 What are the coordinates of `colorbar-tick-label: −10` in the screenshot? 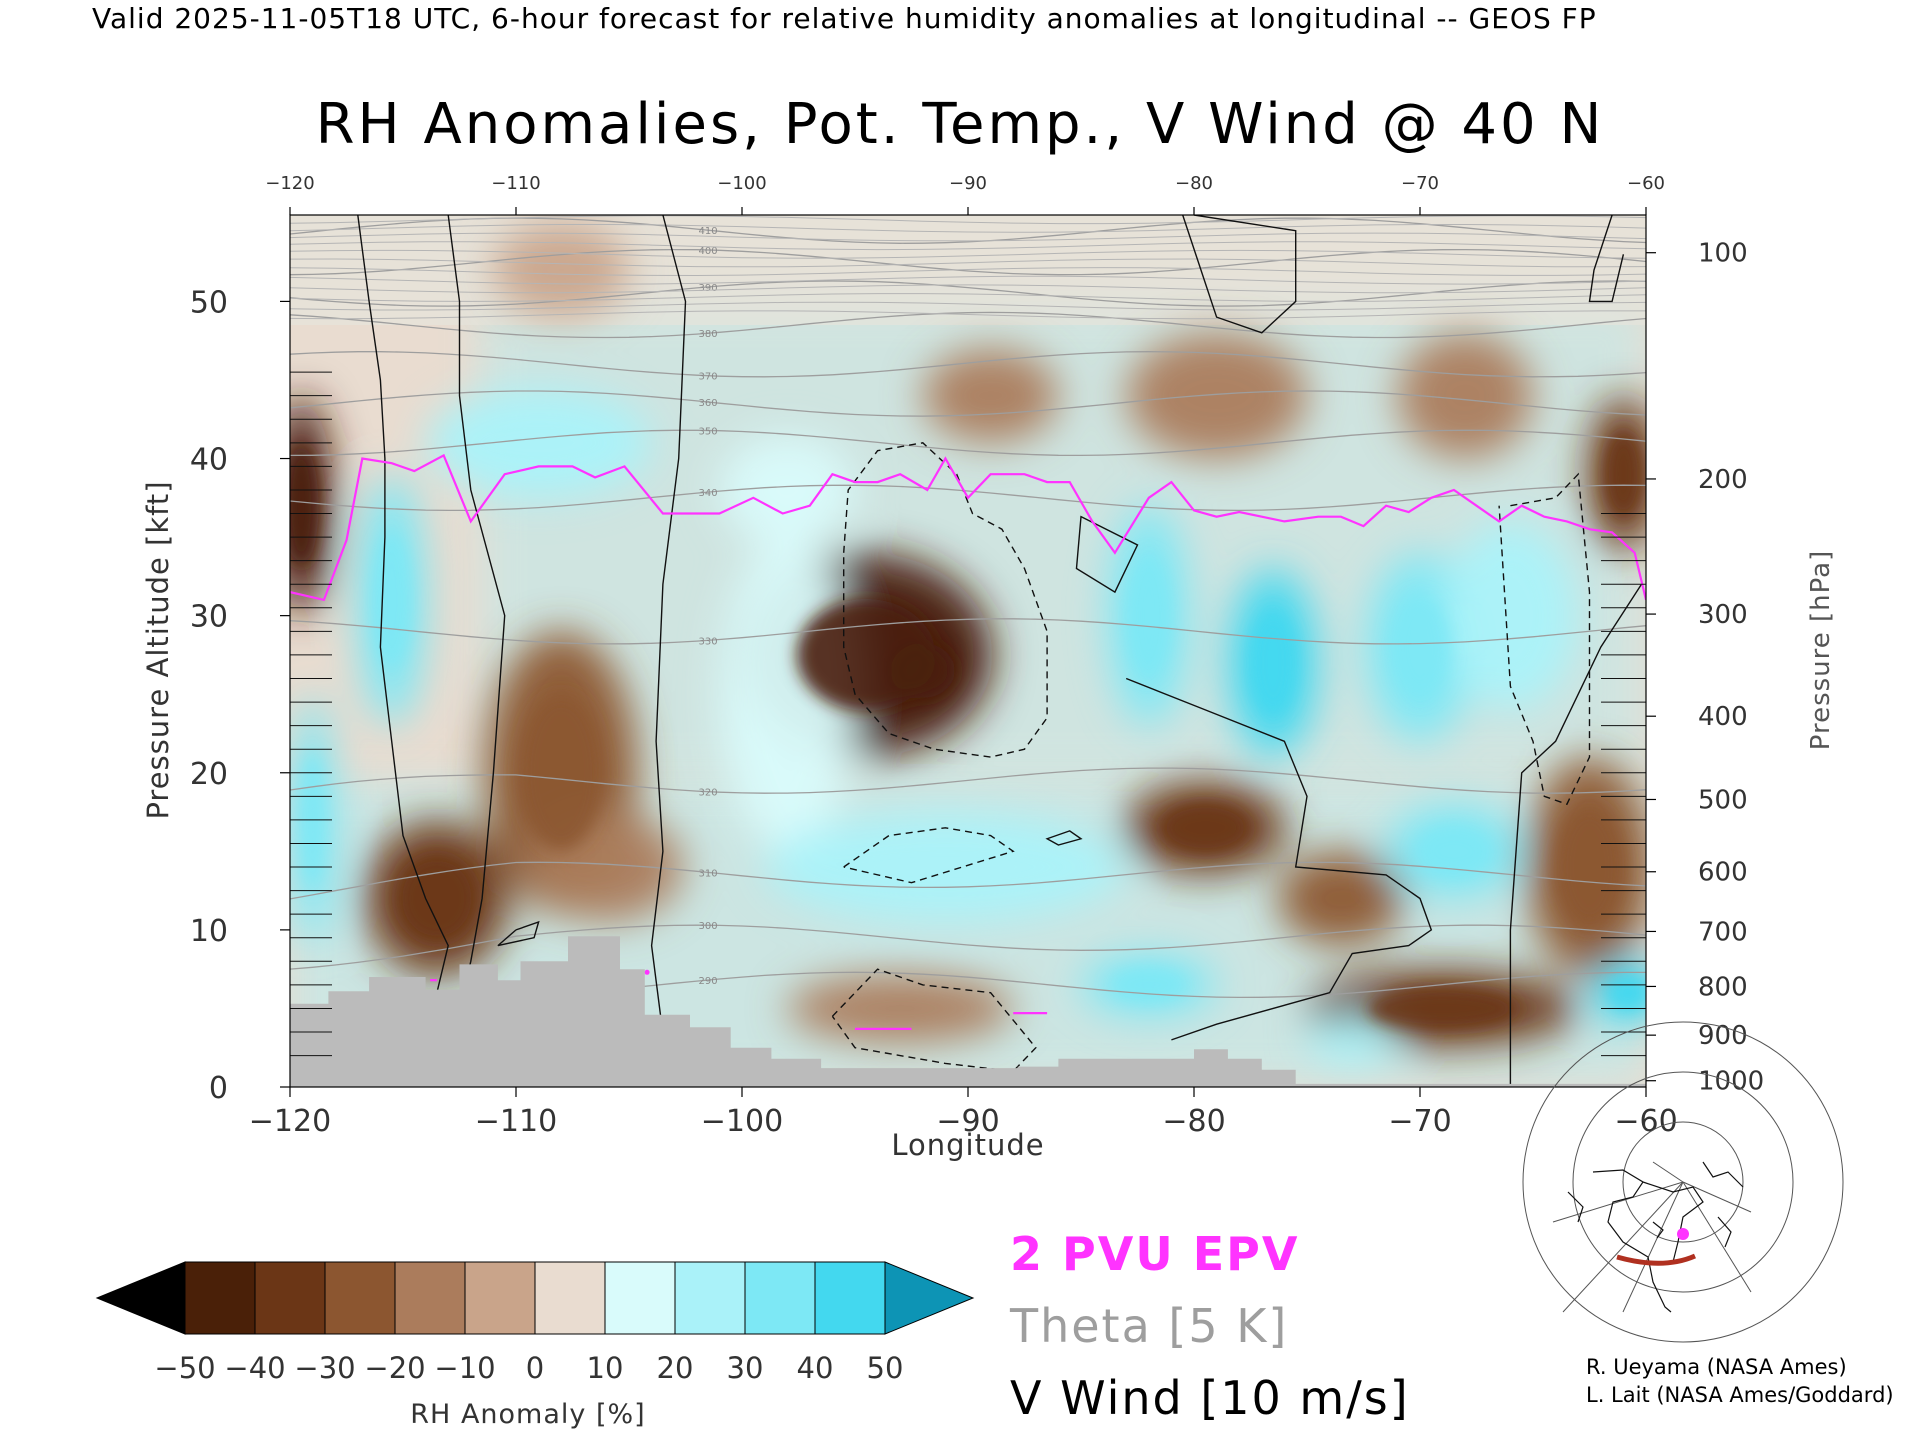 It's located at (464, 1368).